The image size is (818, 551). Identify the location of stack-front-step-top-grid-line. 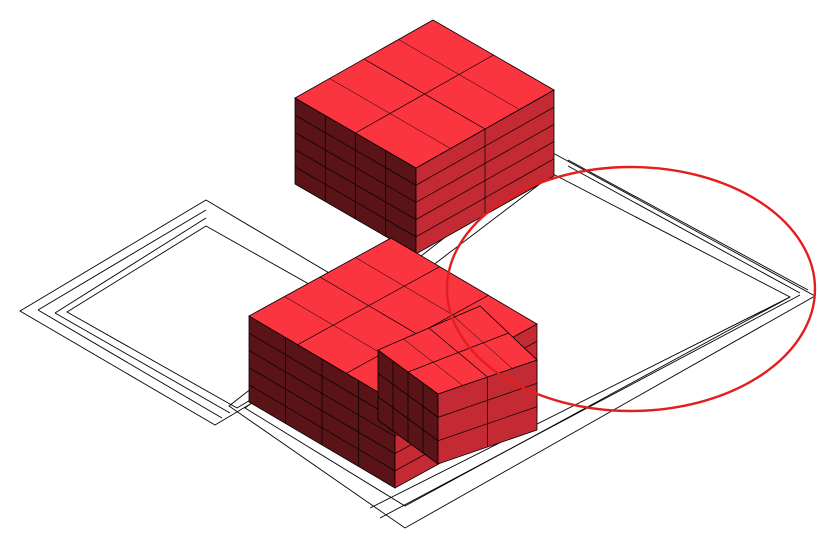
(458, 352).